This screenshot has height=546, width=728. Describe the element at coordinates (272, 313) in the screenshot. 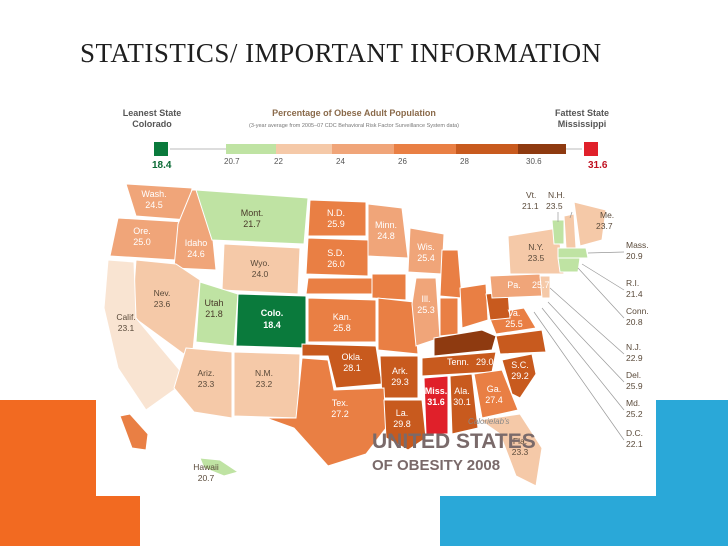

I see `label-colo-name: Colo.` at that location.